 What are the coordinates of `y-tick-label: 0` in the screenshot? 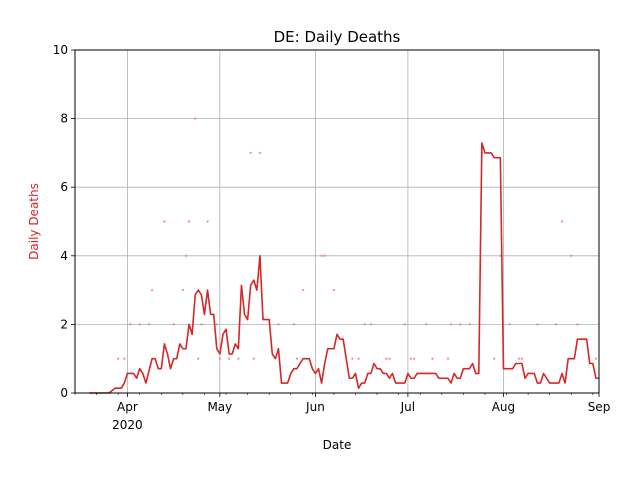 It's located at (64, 393).